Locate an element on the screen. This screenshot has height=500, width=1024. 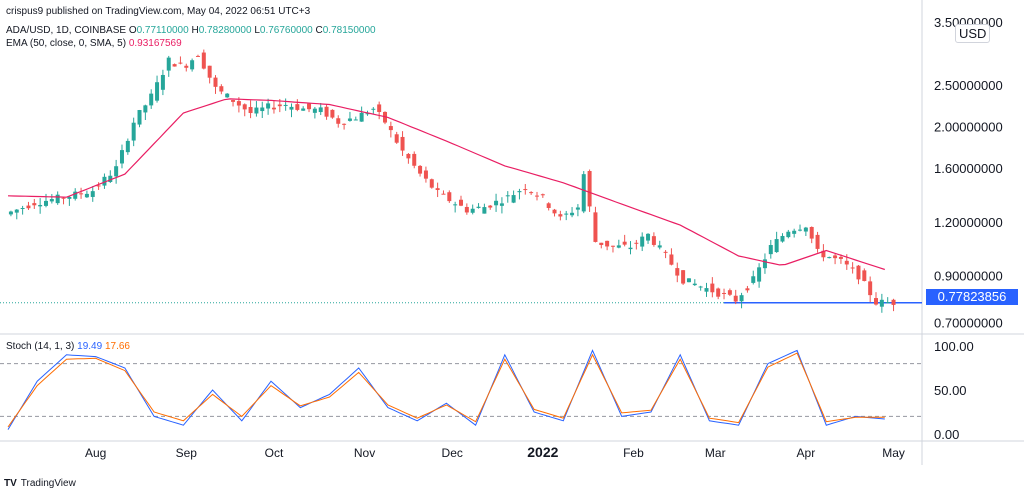
stoch-k-value: 19.49 is located at coordinates (90, 346).